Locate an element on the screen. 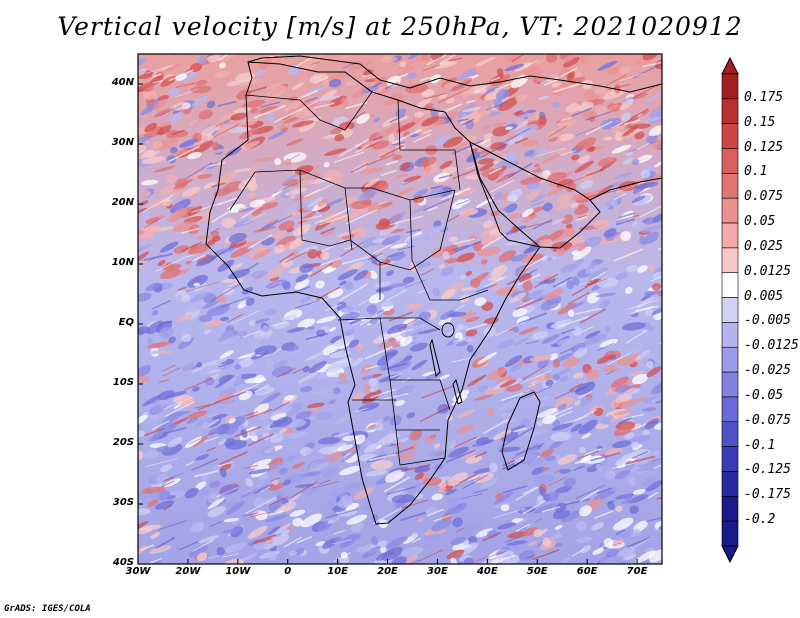  colorbar-label: 0.15 is located at coordinates (760, 122).